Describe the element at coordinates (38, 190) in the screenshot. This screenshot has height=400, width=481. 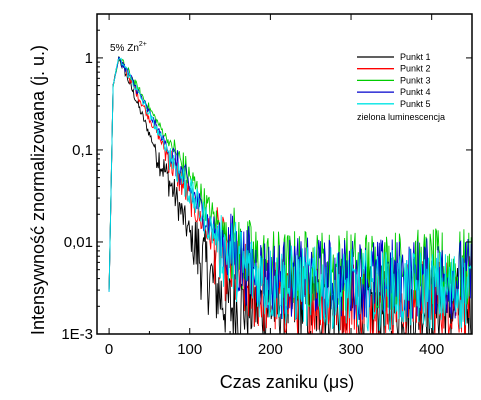
I see `y-axis-title: Intensywność znormalizowana (j. u.)` at that location.